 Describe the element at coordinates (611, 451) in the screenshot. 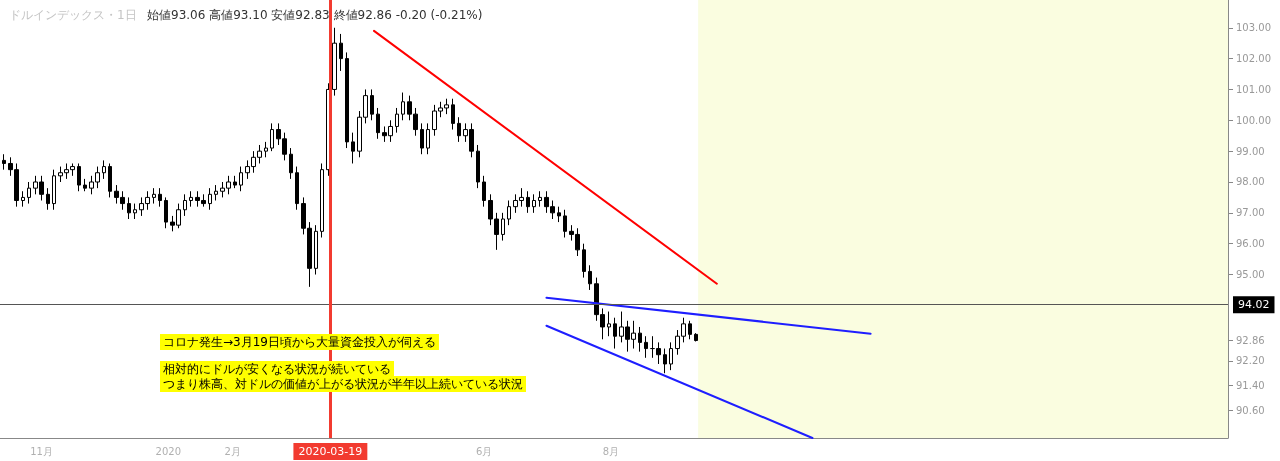

I see `x-tick-label: 8月` at that location.